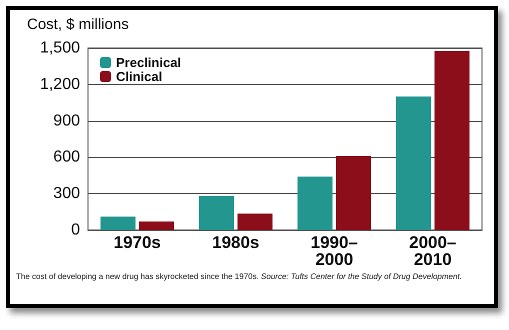 The width and height of the screenshot is (509, 330). What do you see at coordinates (236, 242) in the screenshot?
I see `x-tick-label: 1980s` at bounding box center [236, 242].